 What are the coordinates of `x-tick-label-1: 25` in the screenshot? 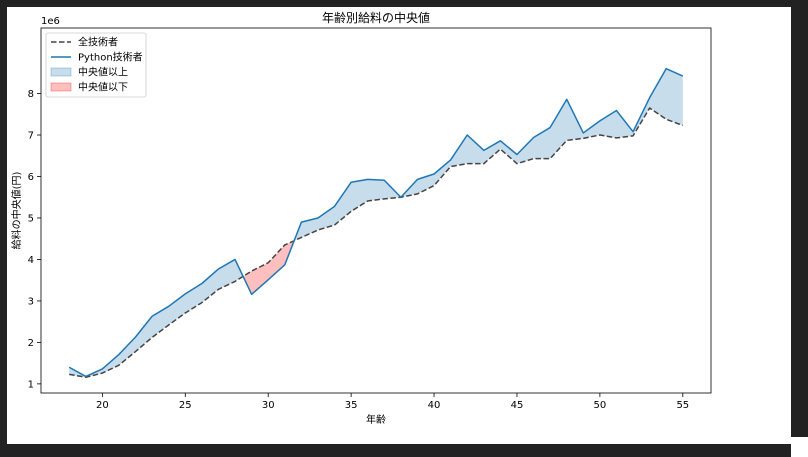 It's located at (185, 405).